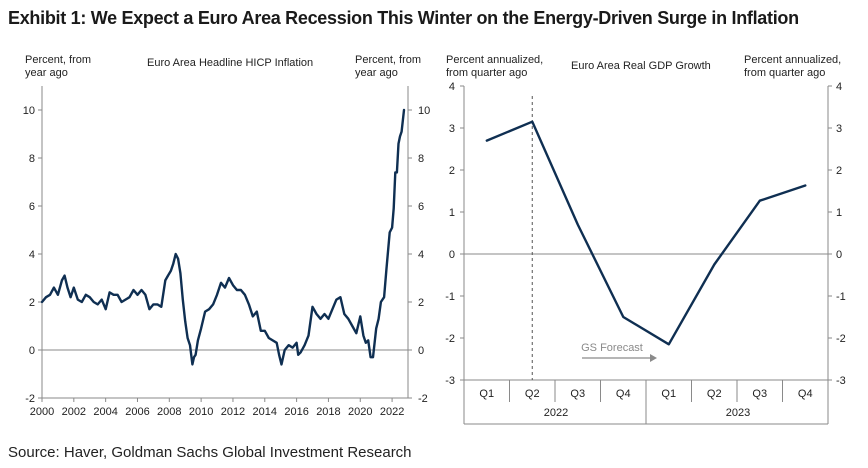  I want to click on hicp-ytick-left-label: 10, so click(29, 111).